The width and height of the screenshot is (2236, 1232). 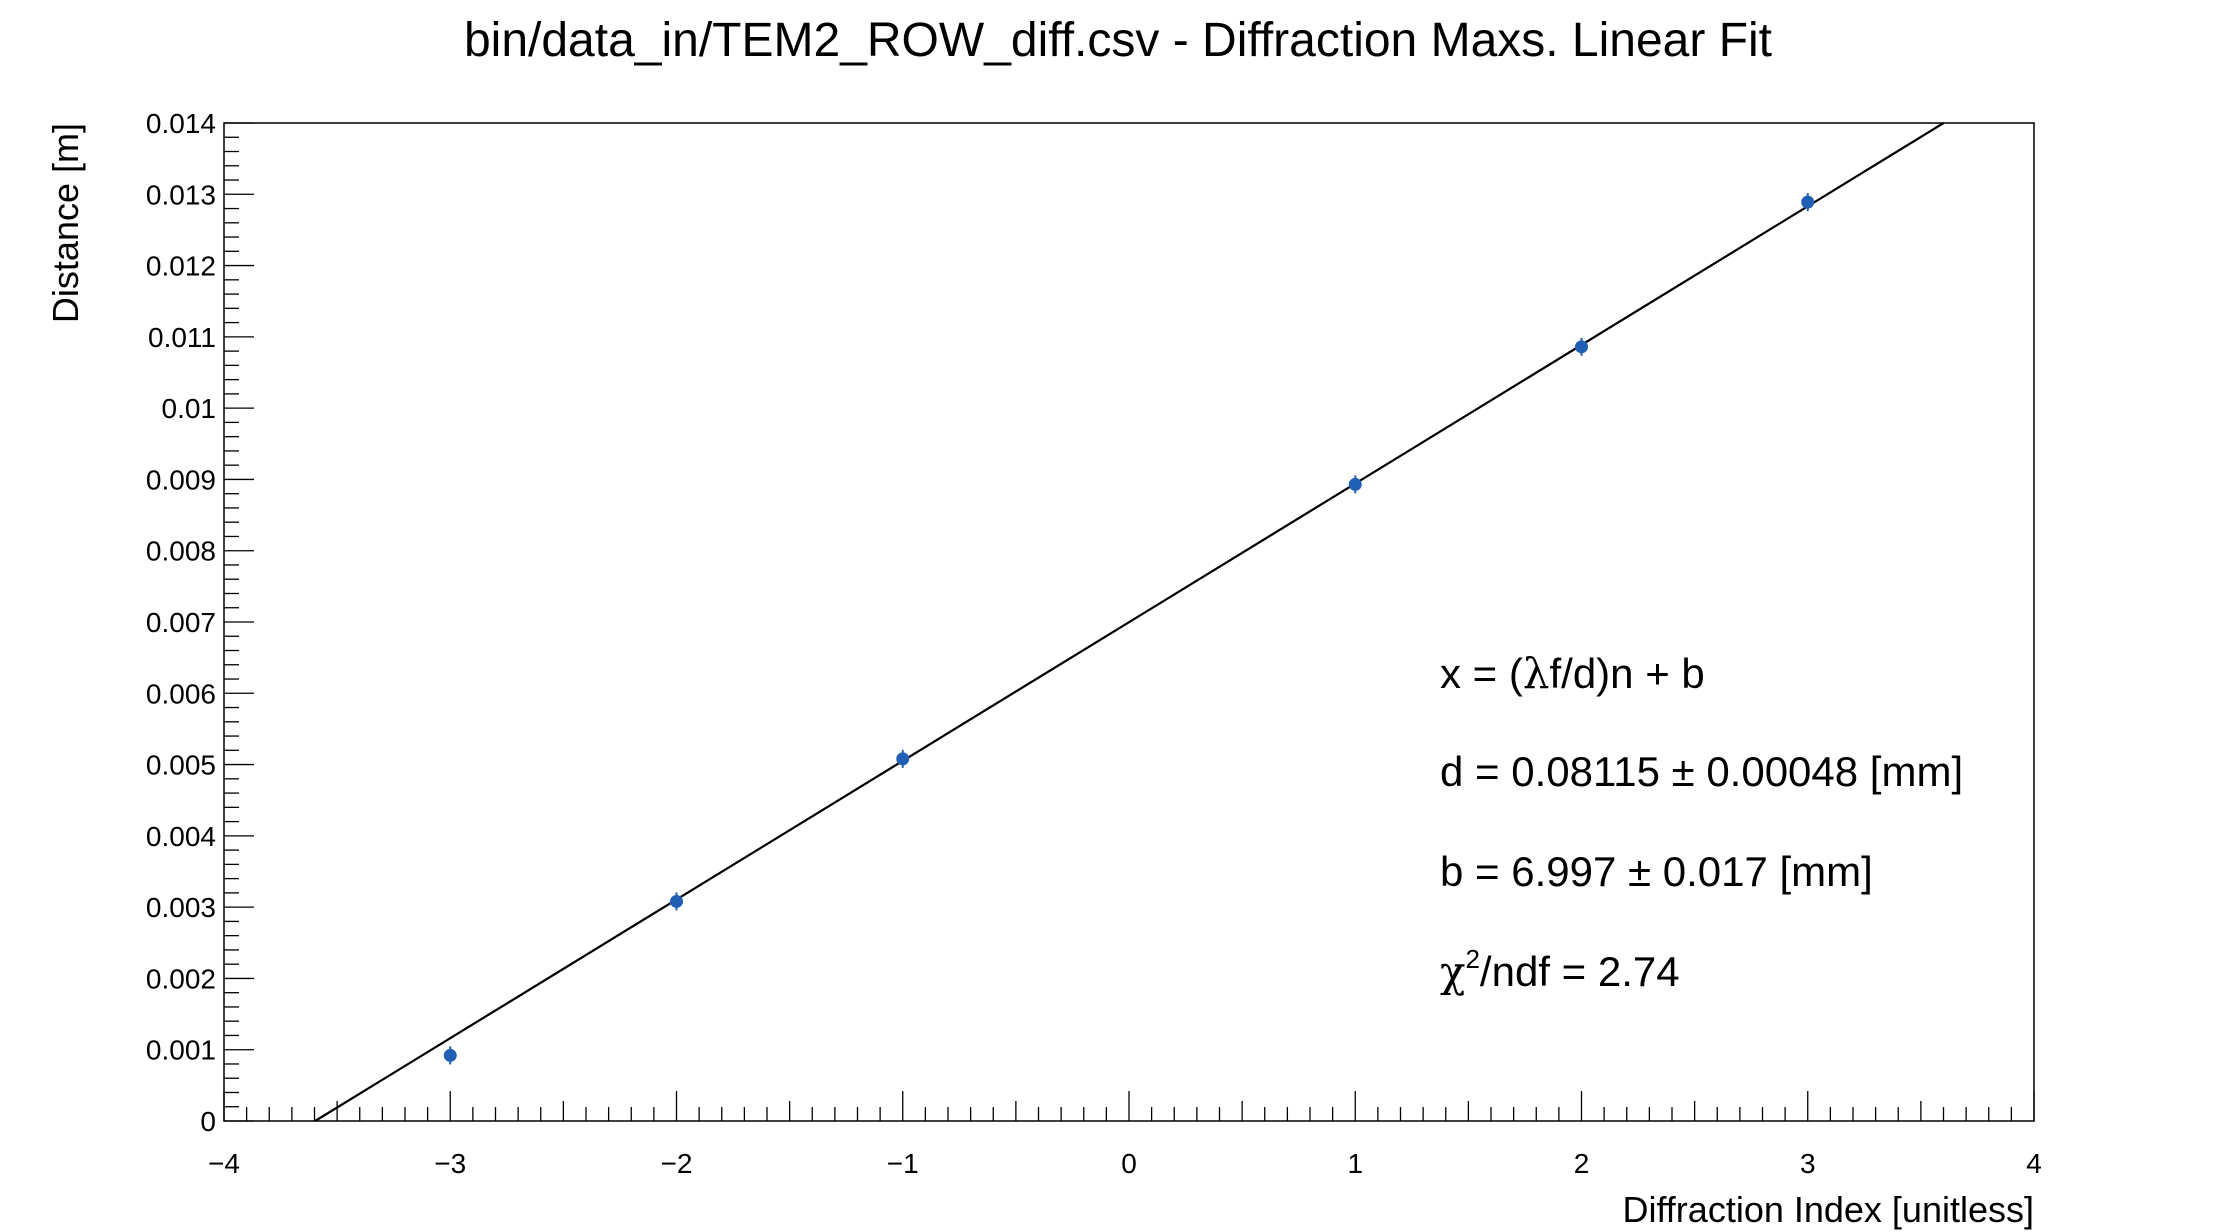 I want to click on x-tick-label: −2, so click(x=677, y=1163).